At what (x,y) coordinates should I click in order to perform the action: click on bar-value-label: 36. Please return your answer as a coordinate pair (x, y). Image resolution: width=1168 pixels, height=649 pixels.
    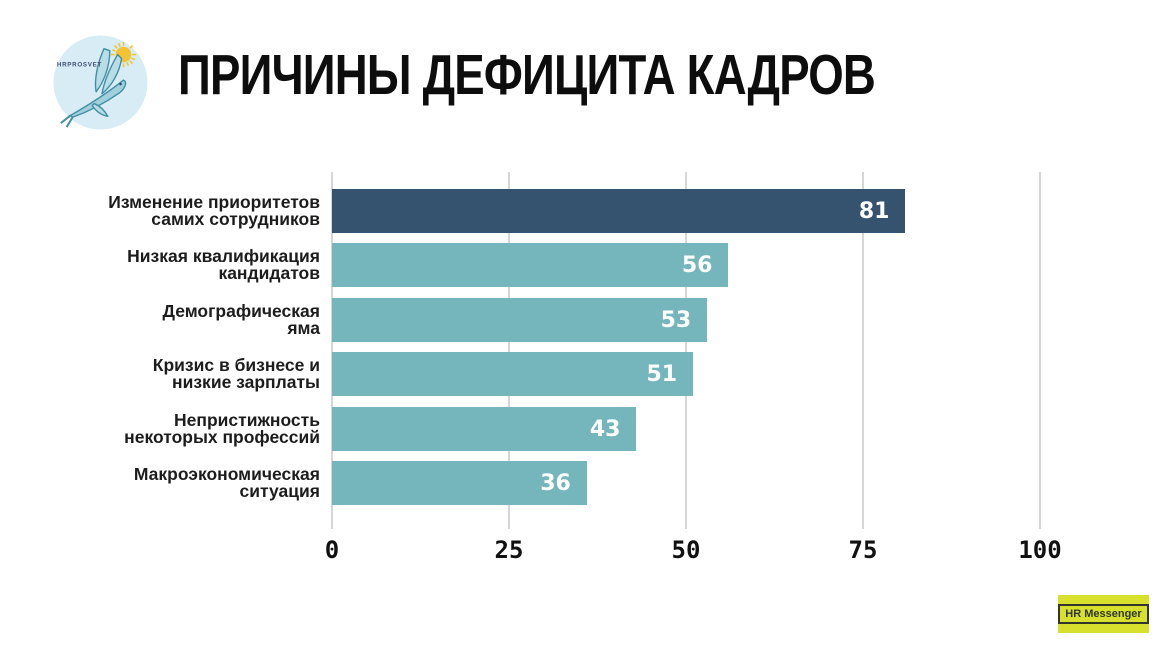
    Looking at the image, I should click on (555, 483).